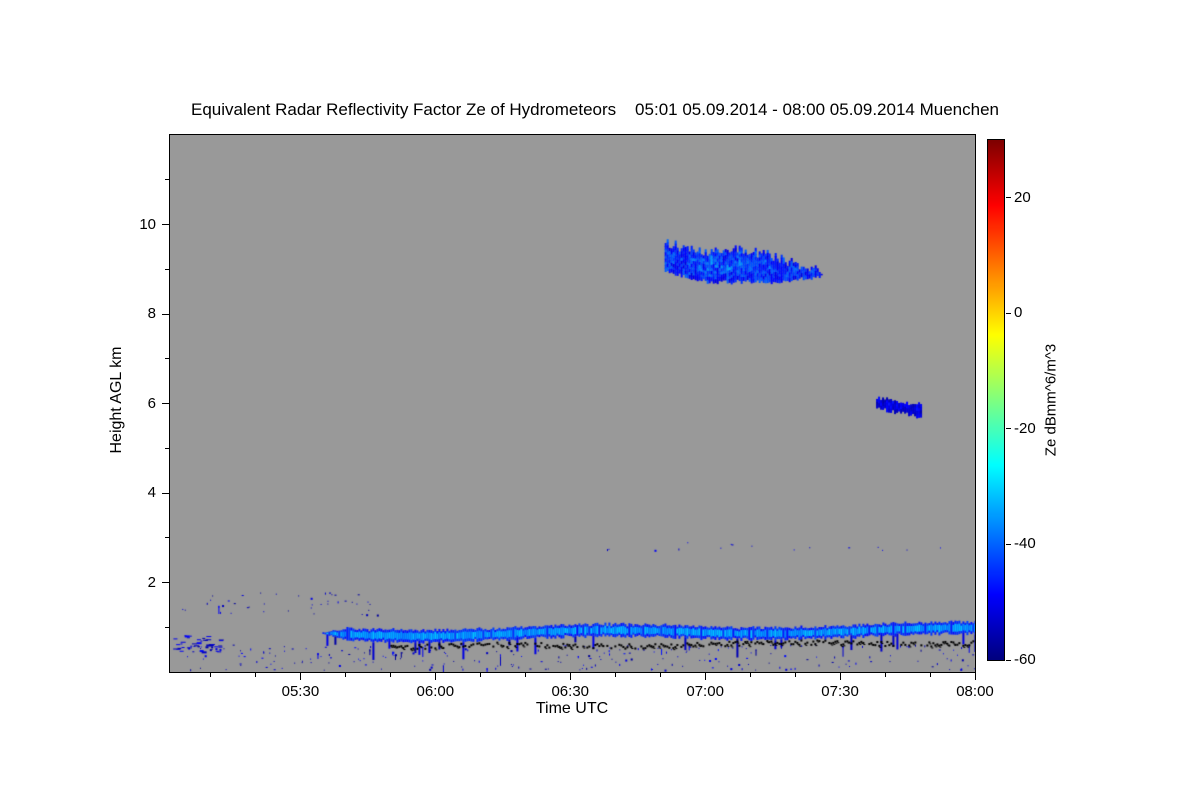 This screenshot has height=800, width=1200. I want to click on x-axis-tick-label: 08:00, so click(975, 691).